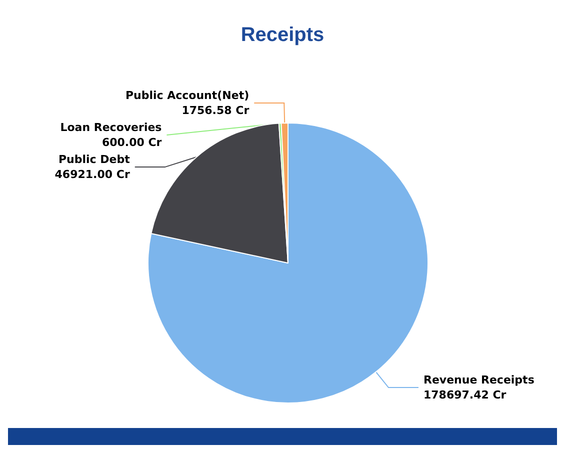 The width and height of the screenshot is (565, 453). What do you see at coordinates (92, 175) in the screenshot?
I see `data-label: 46921.00 Cr` at bounding box center [92, 175].